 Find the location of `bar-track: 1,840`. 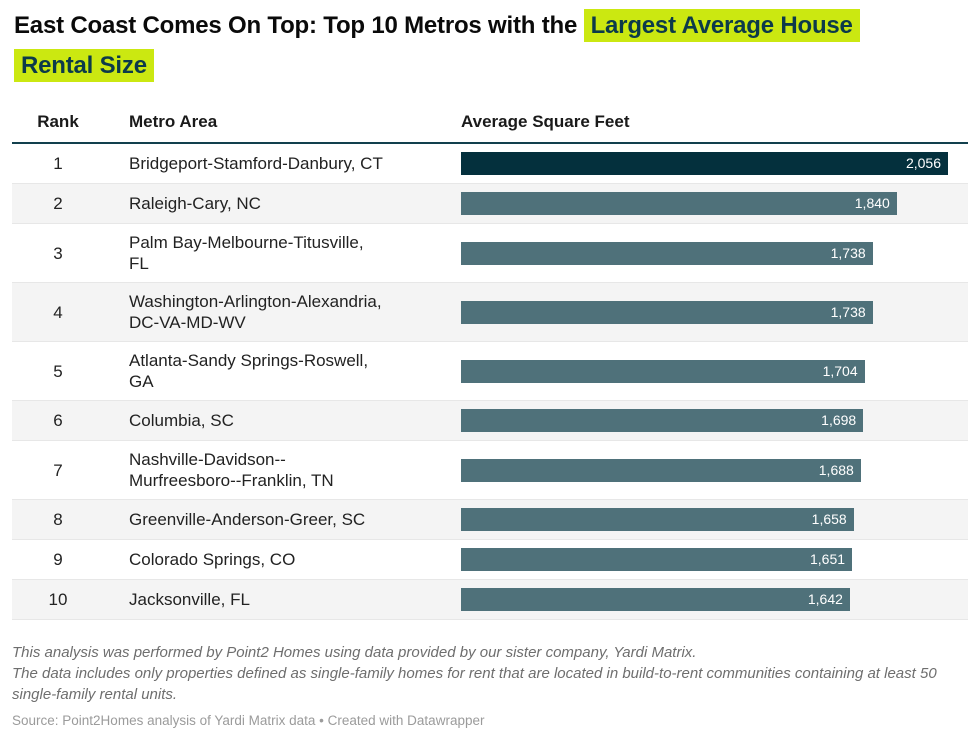

bar-track: 1,840 is located at coordinates (704, 203).